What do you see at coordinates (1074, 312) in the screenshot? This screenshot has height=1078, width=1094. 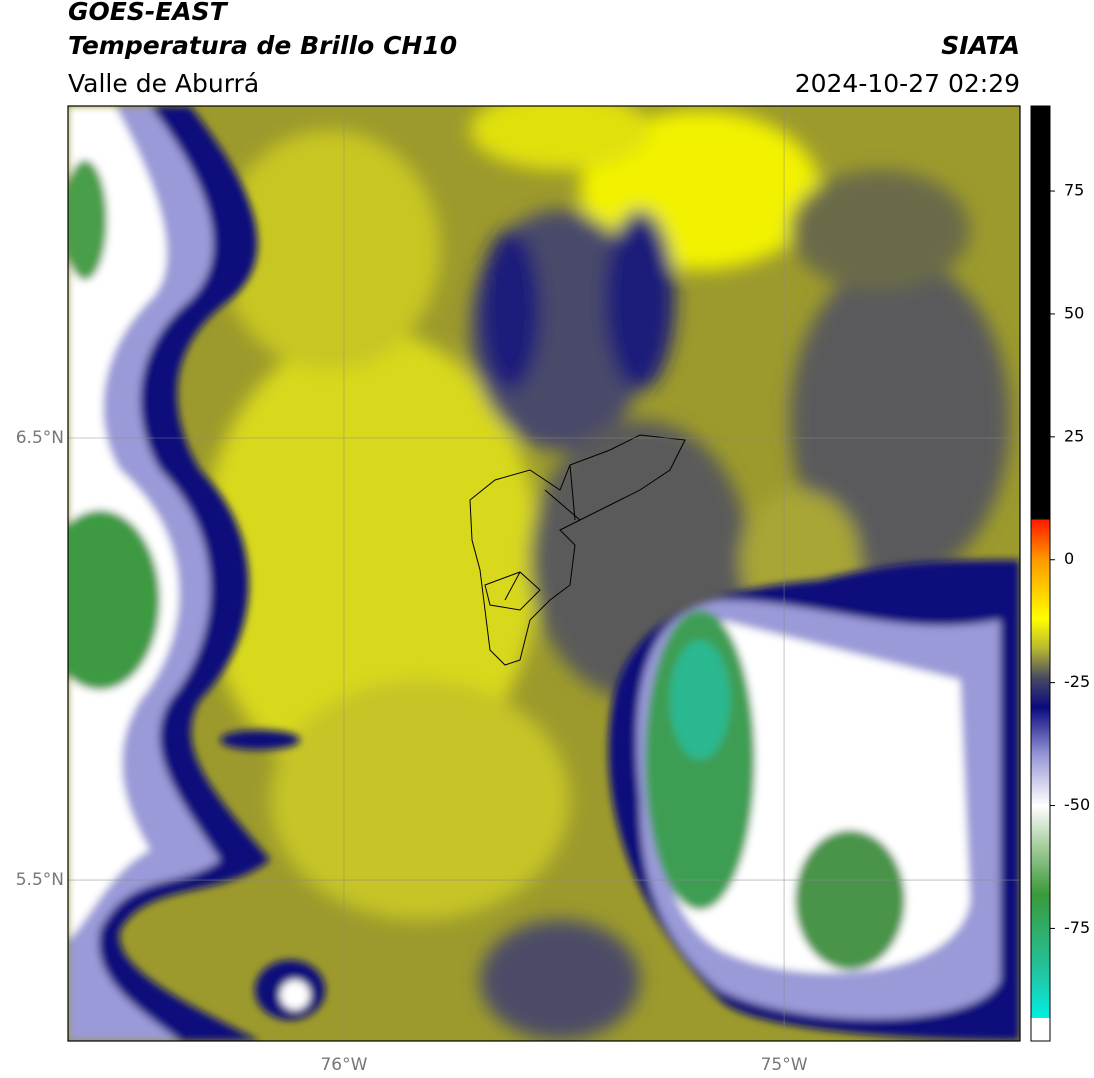 I see `colorbar-label: 50` at bounding box center [1074, 312].